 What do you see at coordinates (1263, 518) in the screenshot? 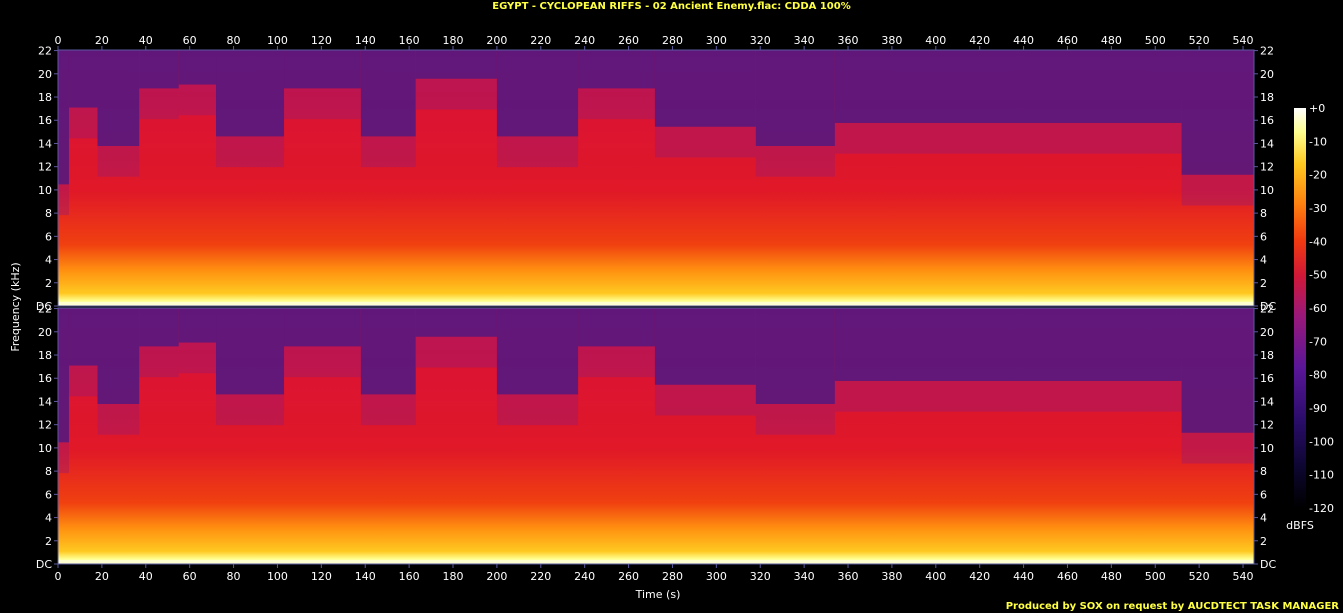
I see `y-tick-label-right: 4` at bounding box center [1263, 518].